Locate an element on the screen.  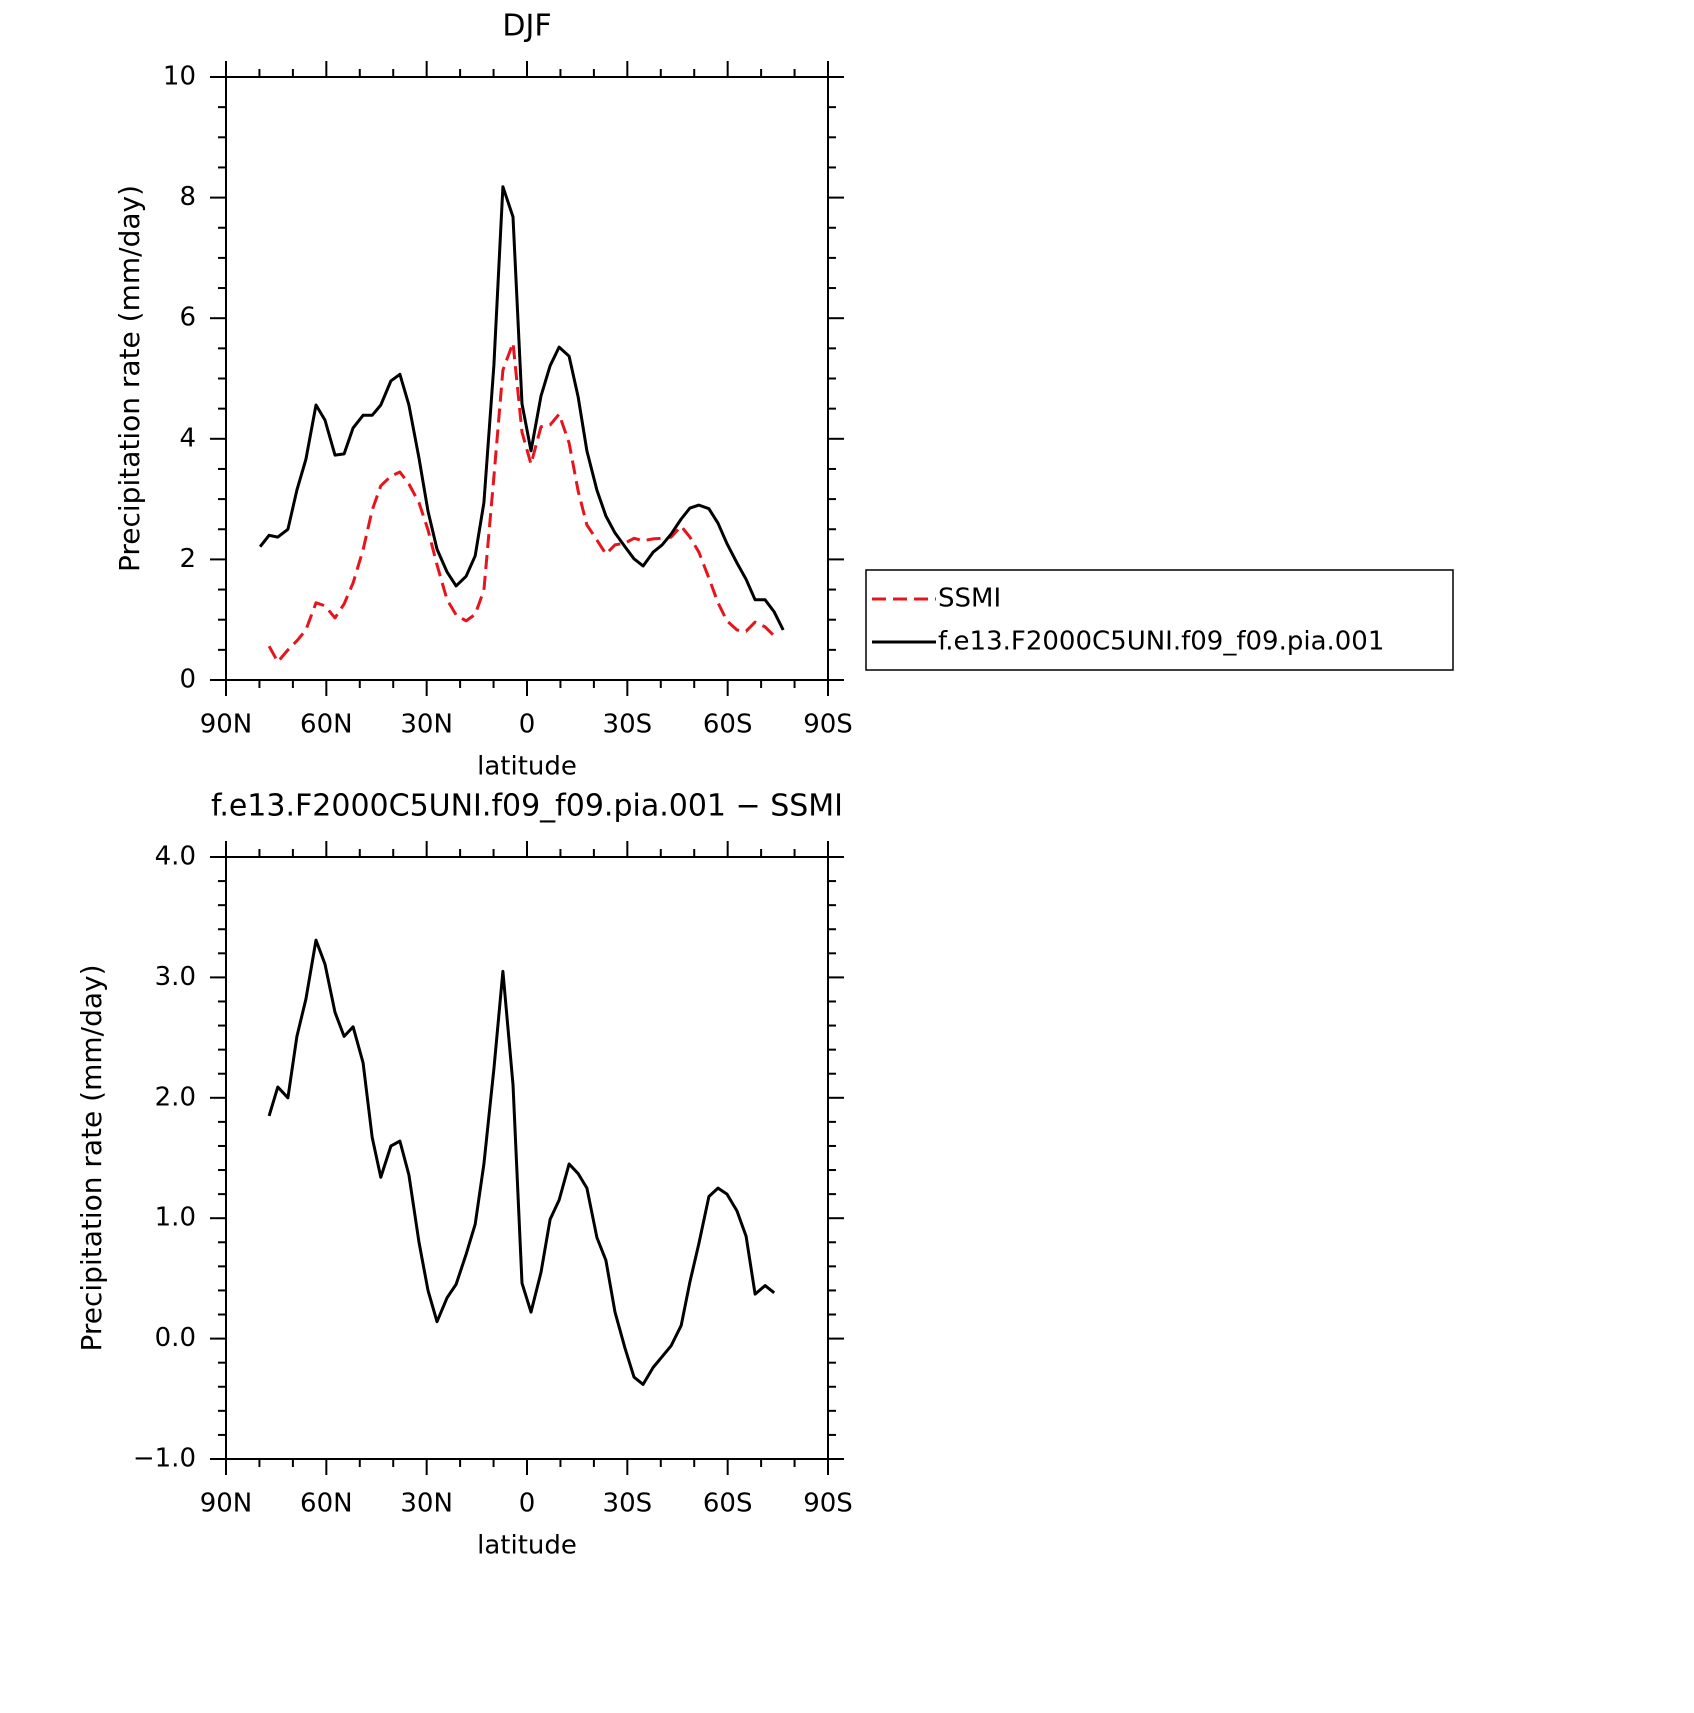
y-tick-label: −1.0 is located at coordinates (164, 1459).